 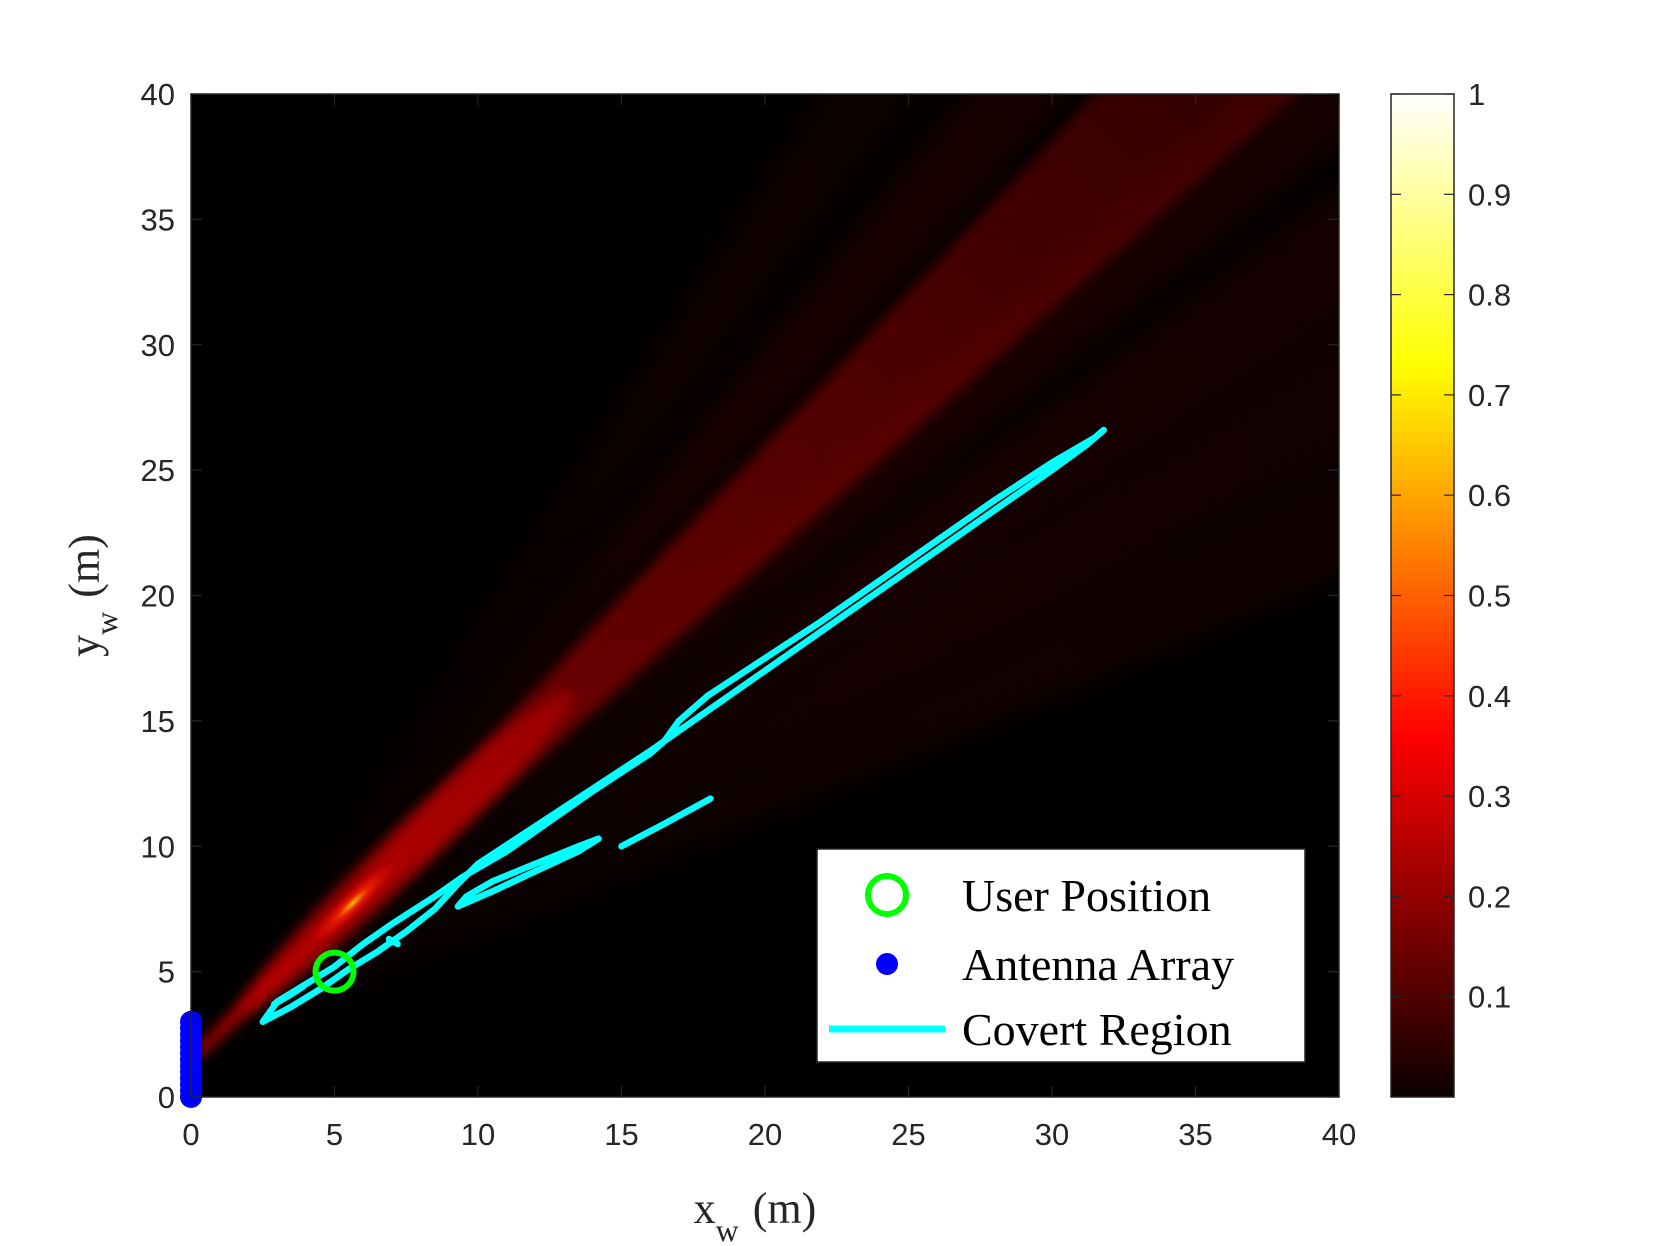 I want to click on colorbar-tick-label: 0.8, so click(x=1489, y=295).